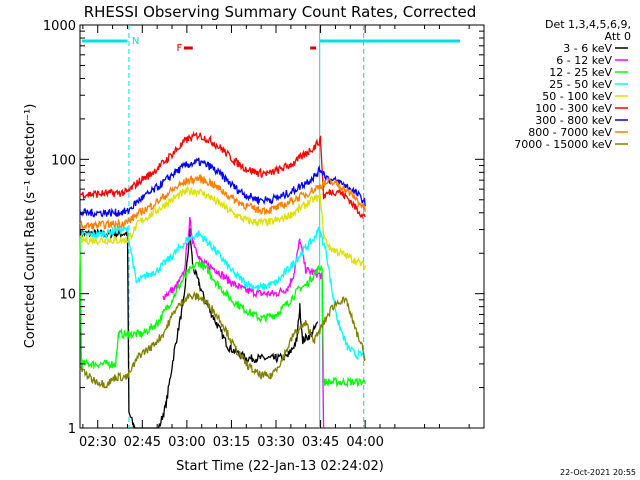 This screenshot has height=480, width=640. I want to click on legend-entry-label: 6 - 12 keV, so click(584, 60).